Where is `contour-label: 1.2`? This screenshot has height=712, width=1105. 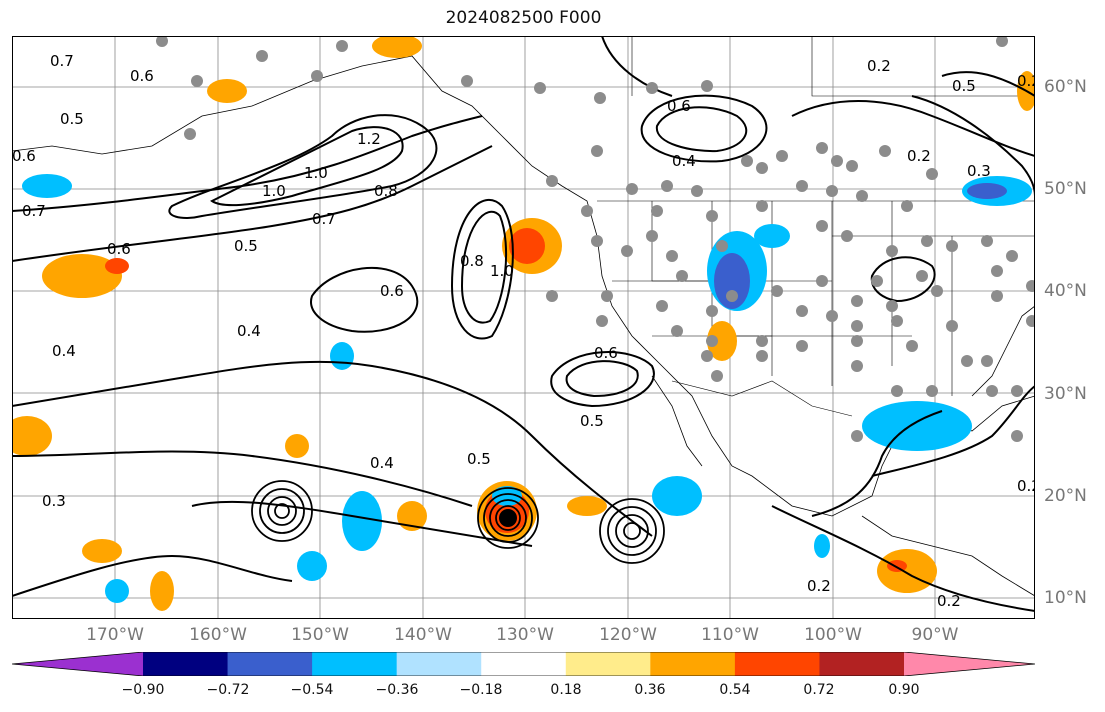 contour-label: 1.2 is located at coordinates (369, 139).